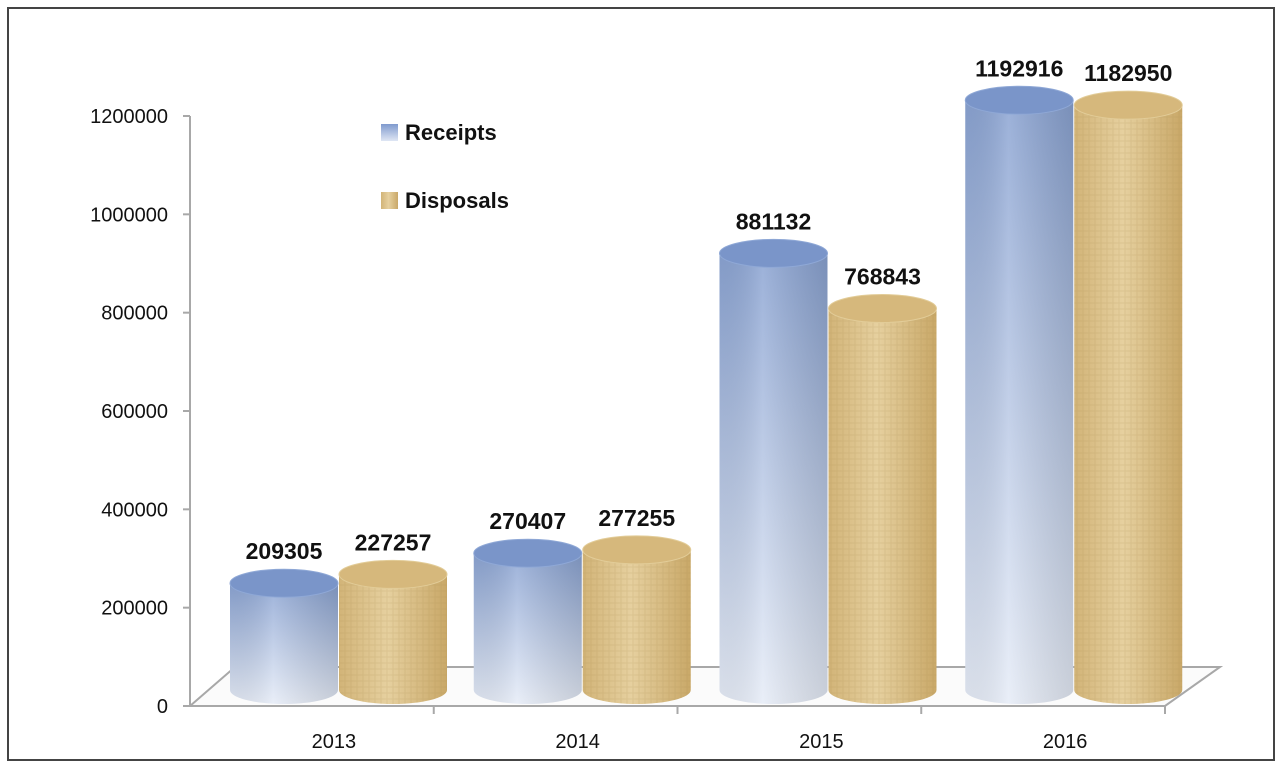  What do you see at coordinates (451, 132) in the screenshot?
I see `legend-label: Receipts` at bounding box center [451, 132].